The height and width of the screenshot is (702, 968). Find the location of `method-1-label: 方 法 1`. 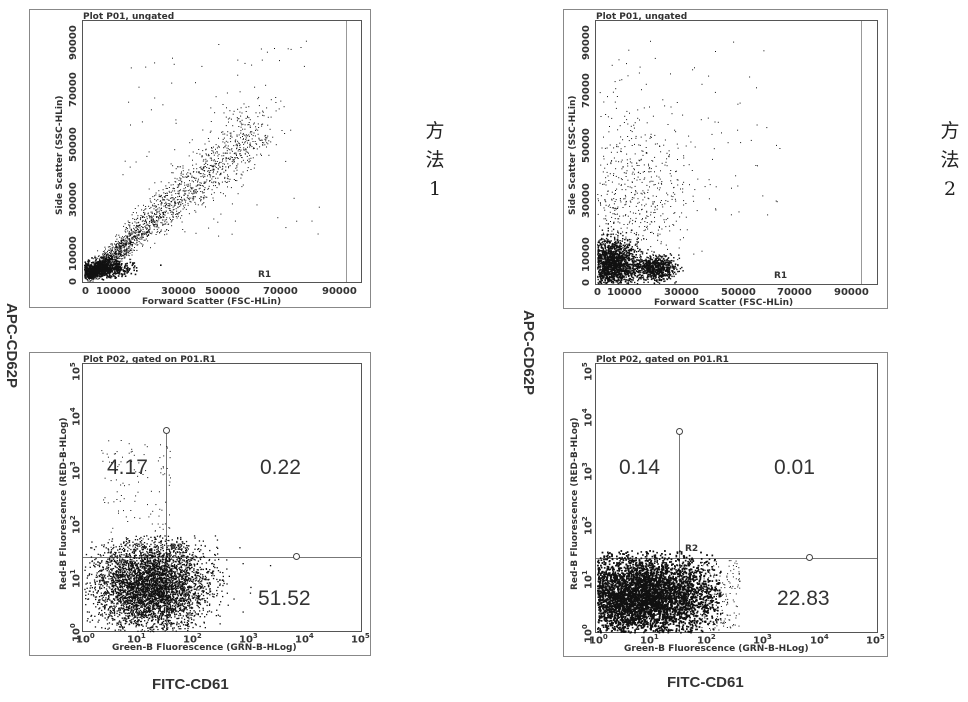

method-1-label: 方 法 1 is located at coordinates (435, 160).